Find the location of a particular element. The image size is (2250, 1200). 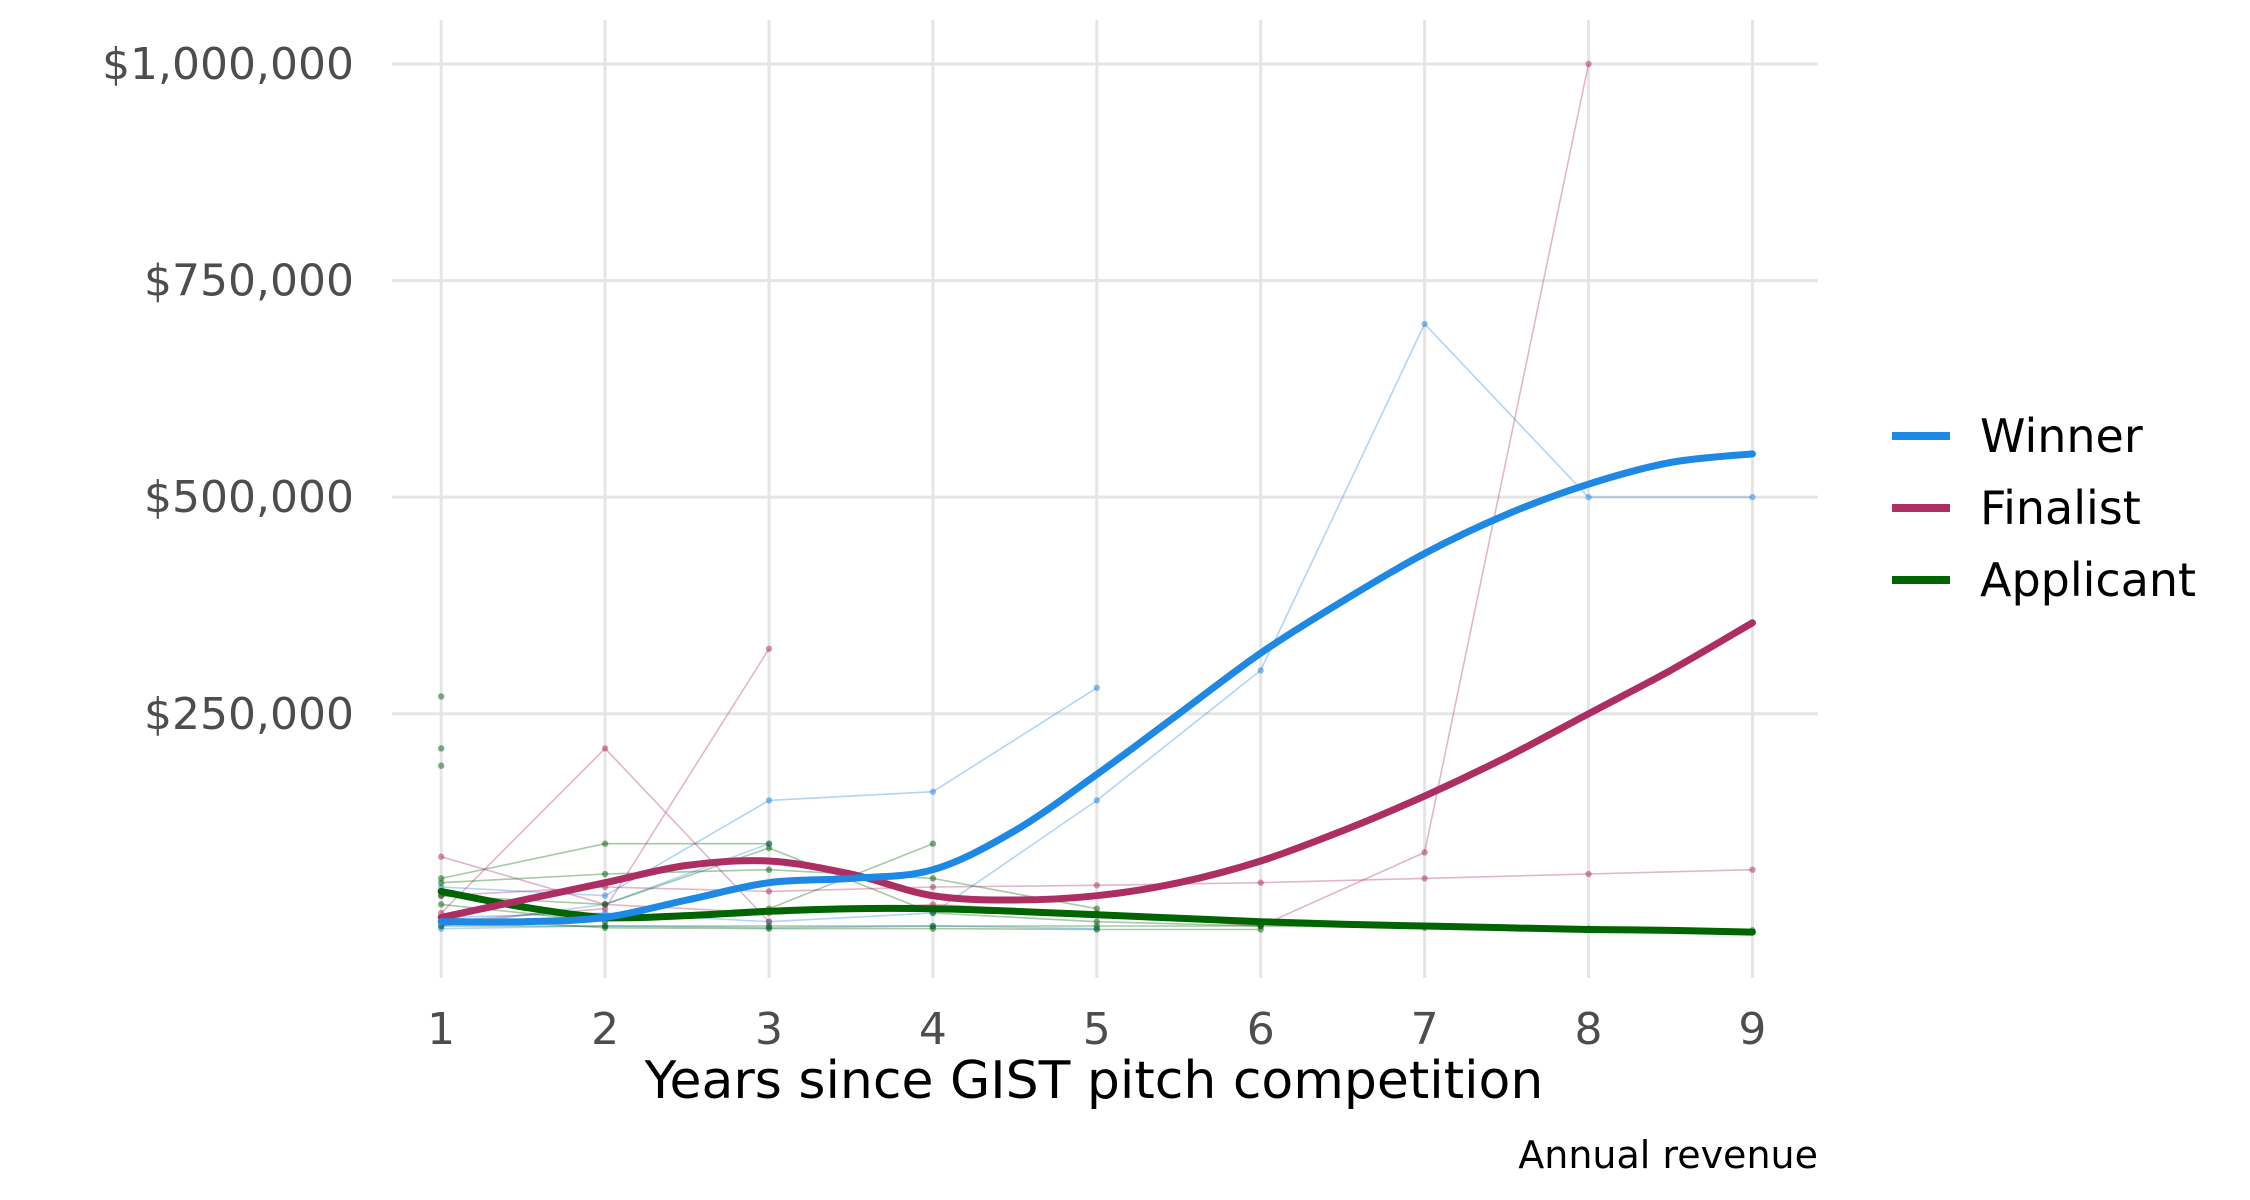

x-axis-ticks: 1 2 3 4 5 6 7 8 9 is located at coordinates (1096, 1029).